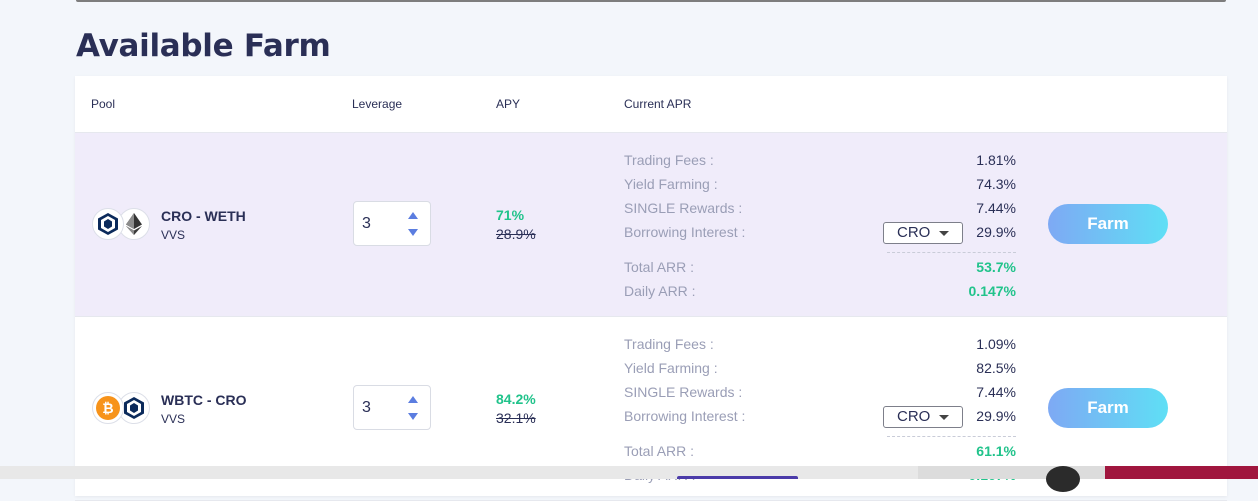  Describe the element at coordinates (508, 104) in the screenshot. I see `header-apy: APY` at that location.